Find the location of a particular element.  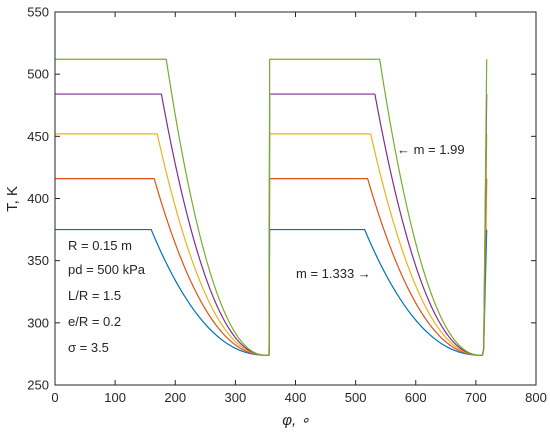

y-tick-label: 550 is located at coordinates (38, 12).